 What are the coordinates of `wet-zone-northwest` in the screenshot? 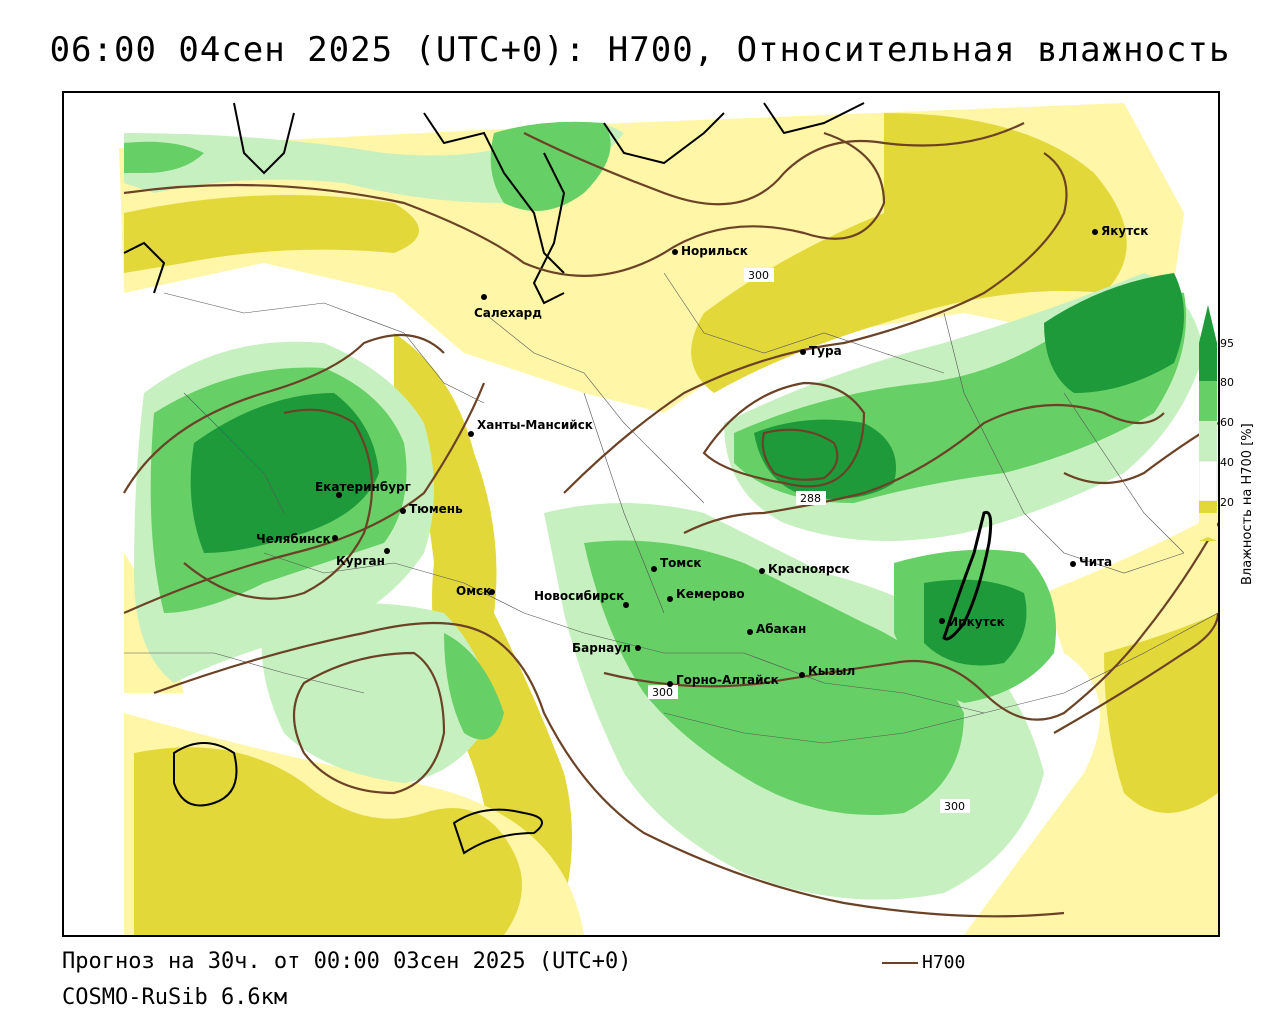 It's located at (164, 157).